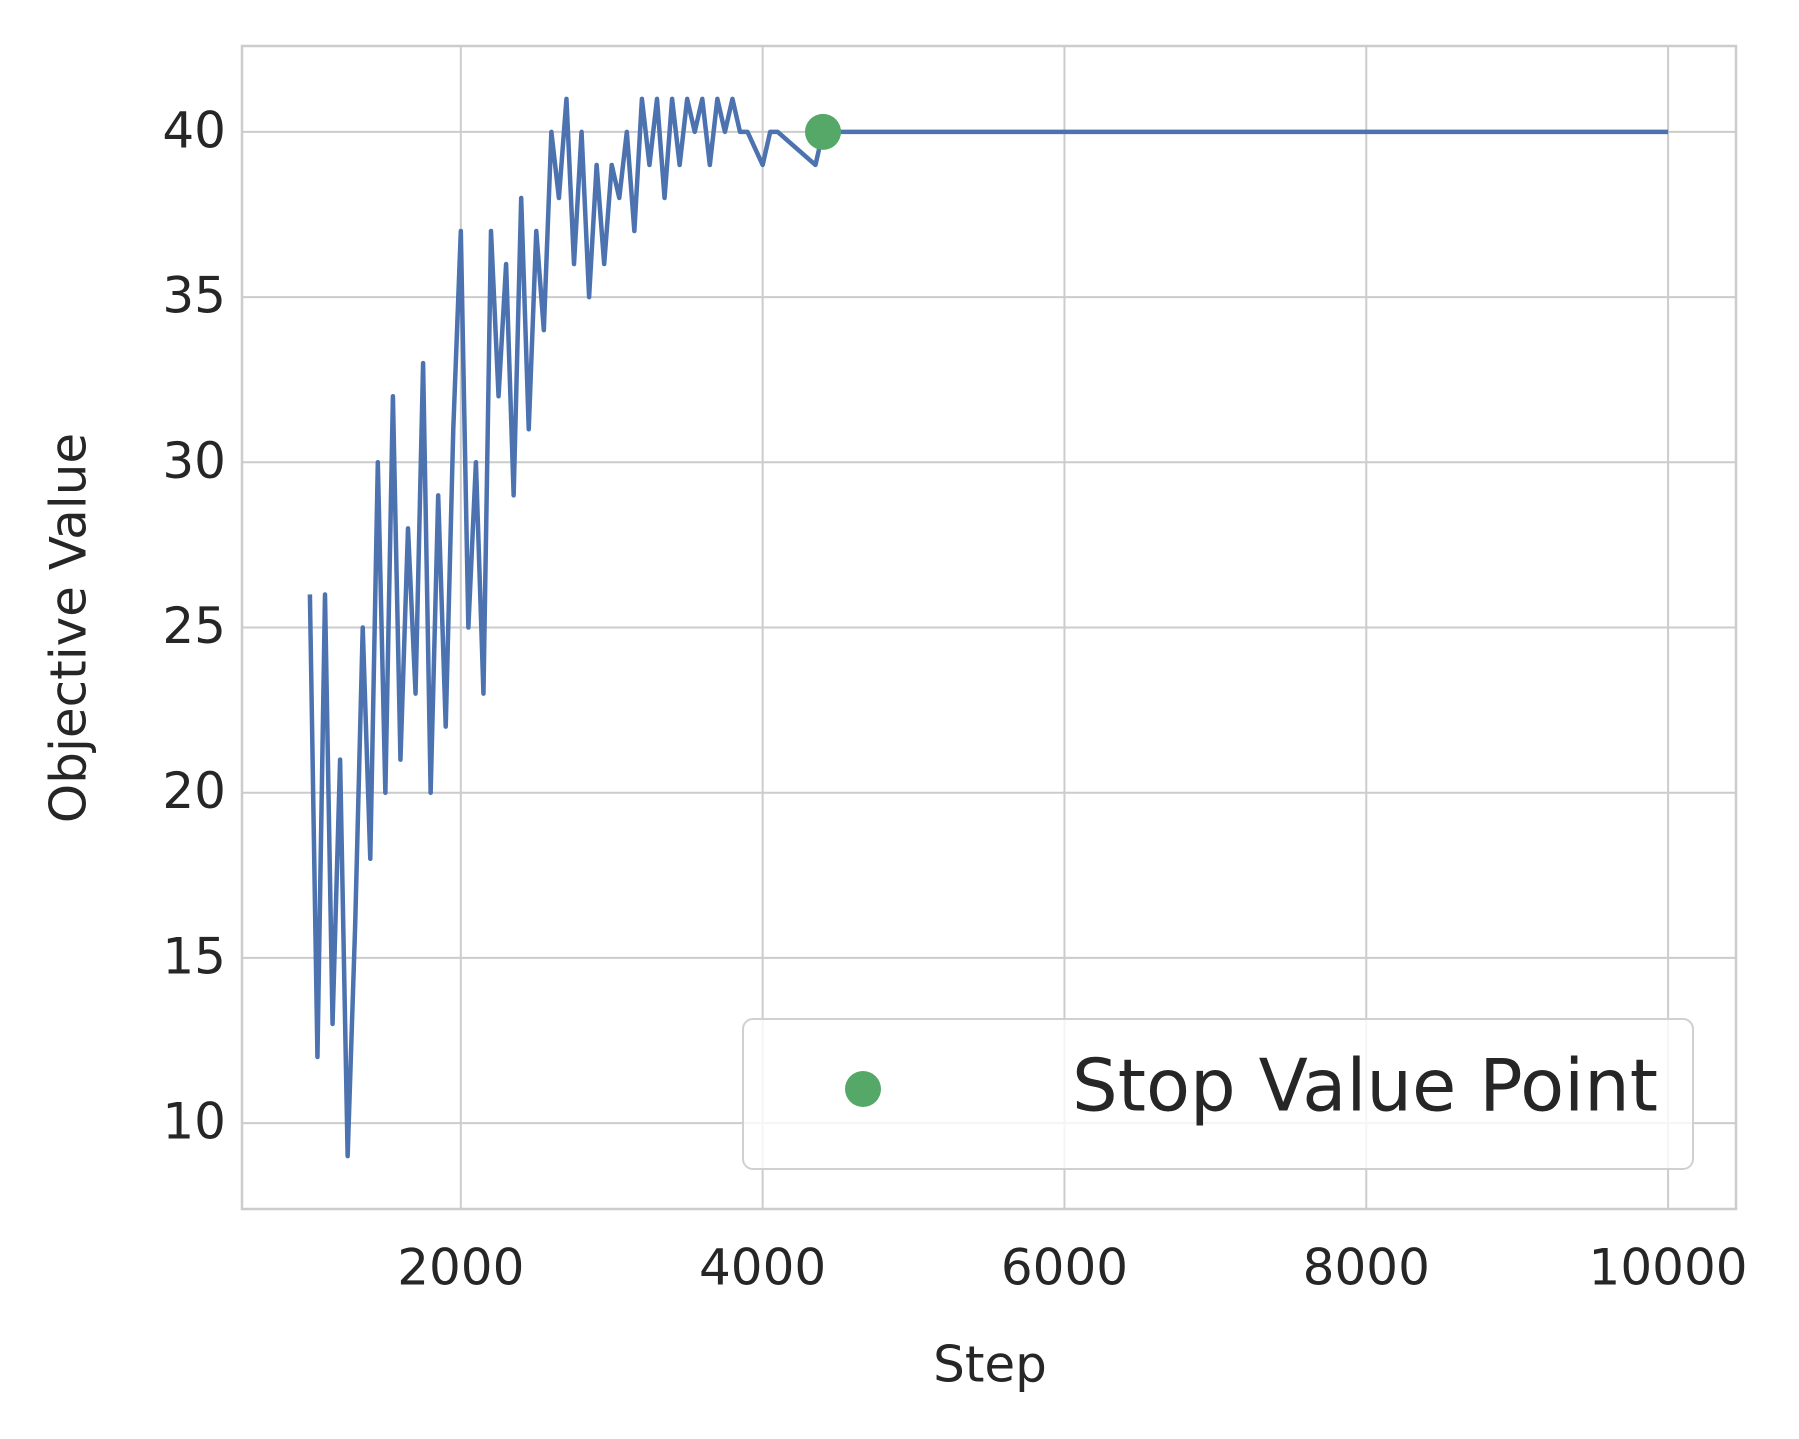 The image size is (1799, 1439). I want to click on x-axis-label: Step, so click(990, 1365).